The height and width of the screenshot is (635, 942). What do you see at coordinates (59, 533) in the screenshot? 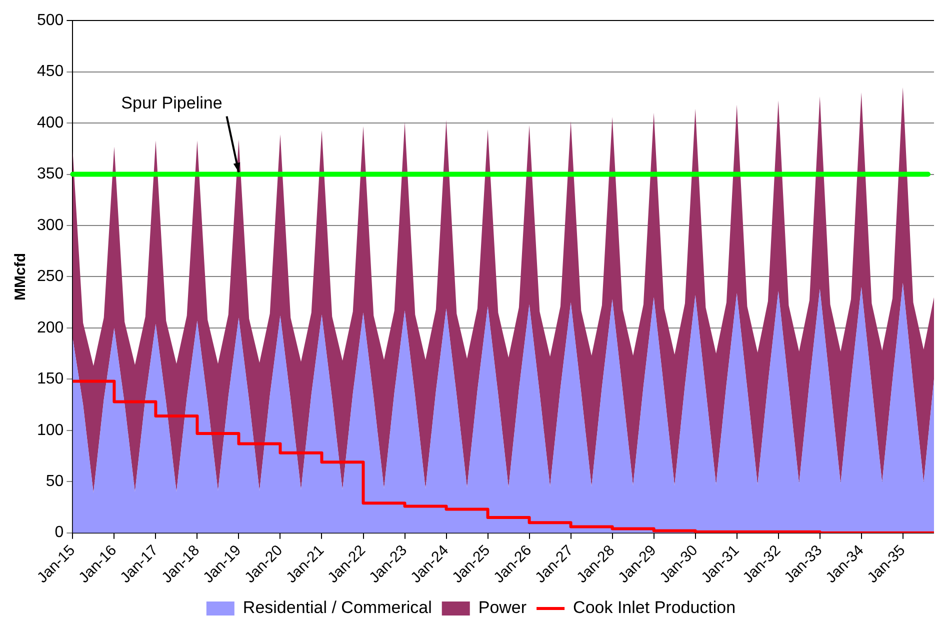
I see `y-tick-label: 0` at bounding box center [59, 533].